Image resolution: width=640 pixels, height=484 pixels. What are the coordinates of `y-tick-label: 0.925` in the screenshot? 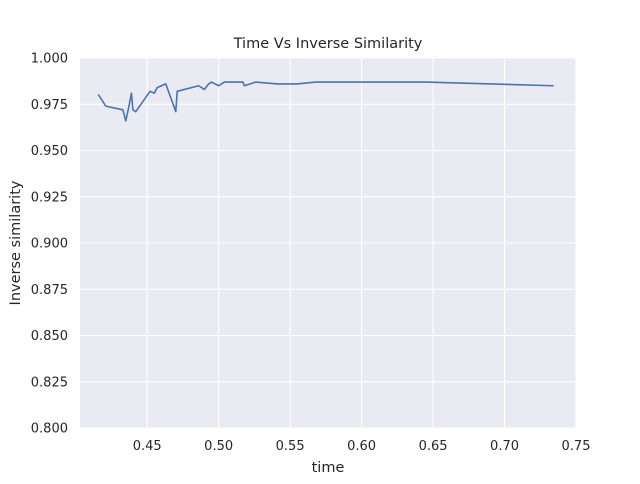 It's located at (49, 197).